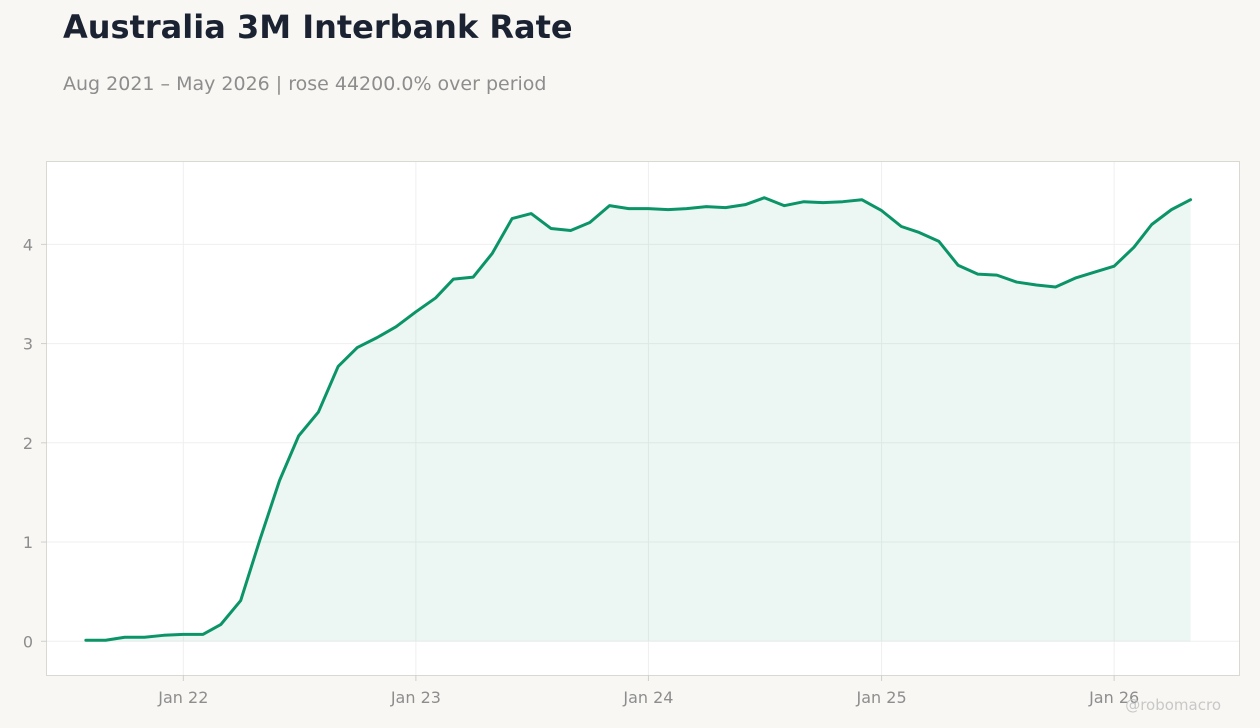 The height and width of the screenshot is (728, 1260). Describe the element at coordinates (647, 697) in the screenshot. I see `x-tick-label: Jan 24` at that location.